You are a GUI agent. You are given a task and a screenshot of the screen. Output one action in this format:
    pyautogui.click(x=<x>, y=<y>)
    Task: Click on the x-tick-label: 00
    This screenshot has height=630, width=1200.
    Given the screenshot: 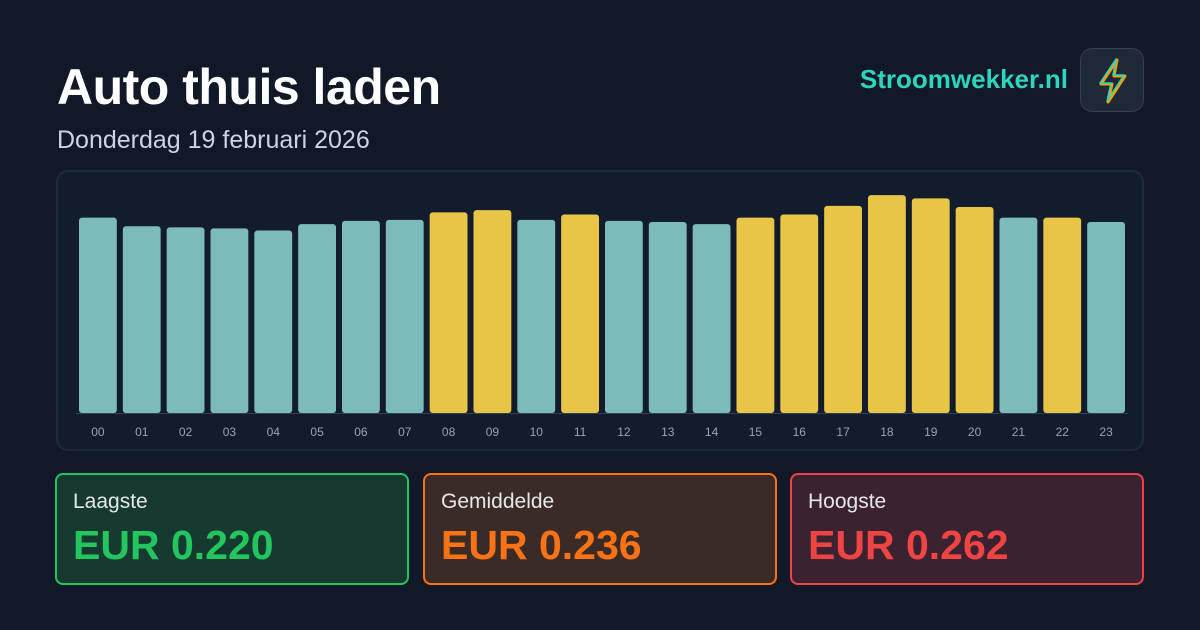 What is the action you would take?
    pyautogui.click(x=98, y=432)
    